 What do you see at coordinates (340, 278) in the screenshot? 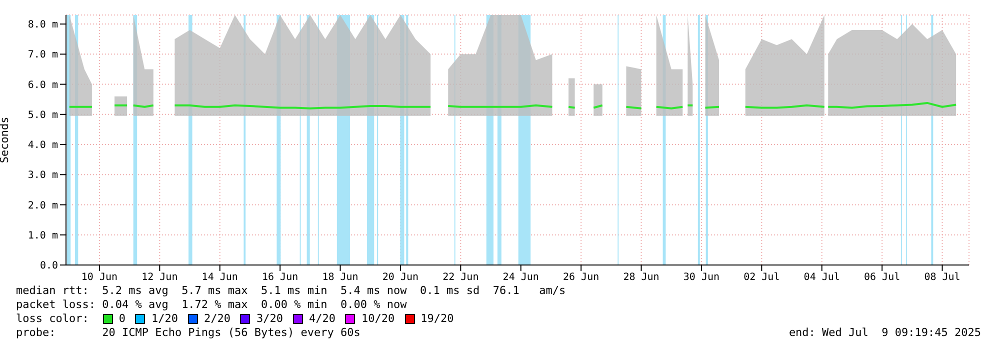
I see `x-tick-label: 18 Jun` at bounding box center [340, 278].